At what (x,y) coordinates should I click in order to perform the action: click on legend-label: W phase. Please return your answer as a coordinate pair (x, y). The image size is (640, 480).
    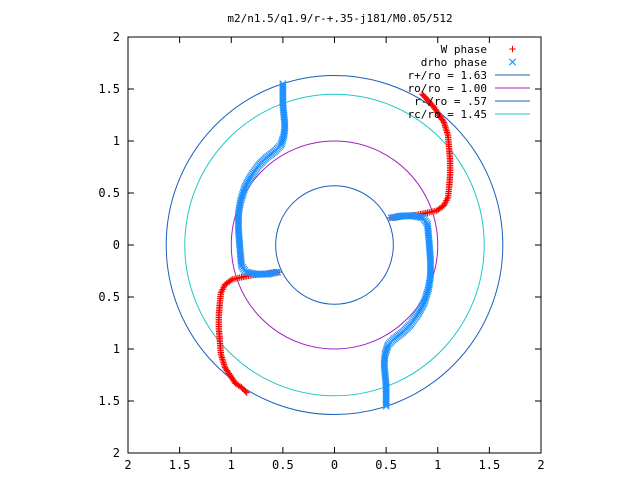
    Looking at the image, I should click on (464, 49).